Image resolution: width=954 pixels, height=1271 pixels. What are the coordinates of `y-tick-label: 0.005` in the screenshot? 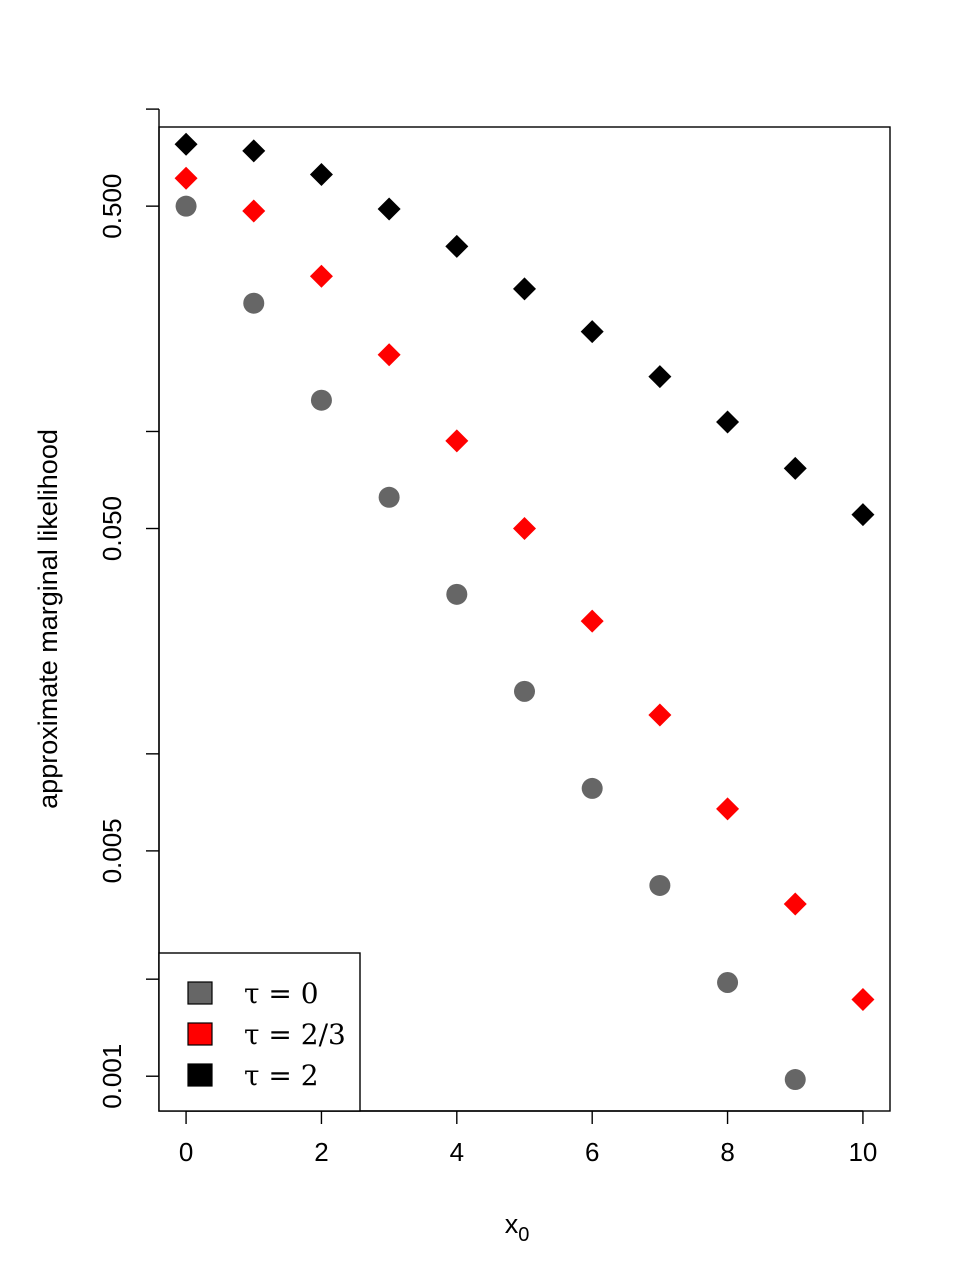 It's located at (112, 850).